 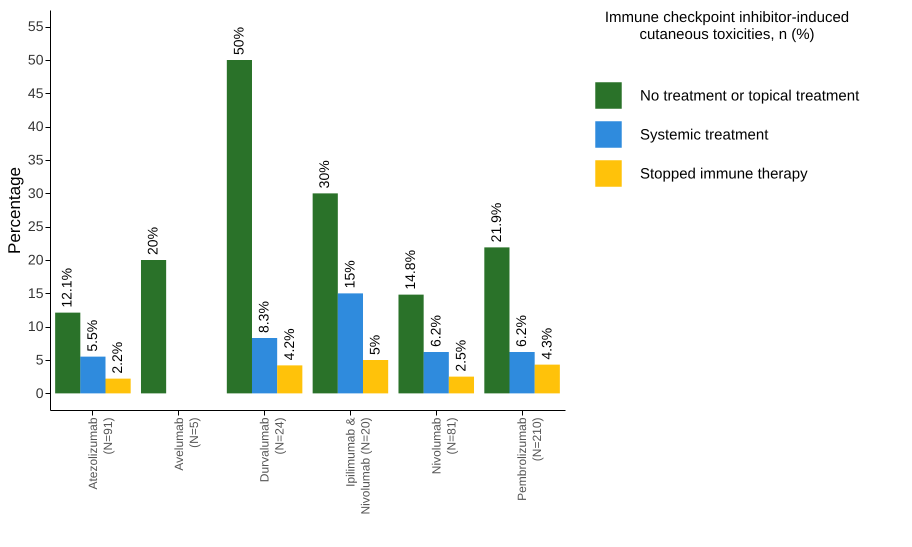 What do you see at coordinates (36, 192) in the screenshot?
I see `y-tick-label: 30` at bounding box center [36, 192].